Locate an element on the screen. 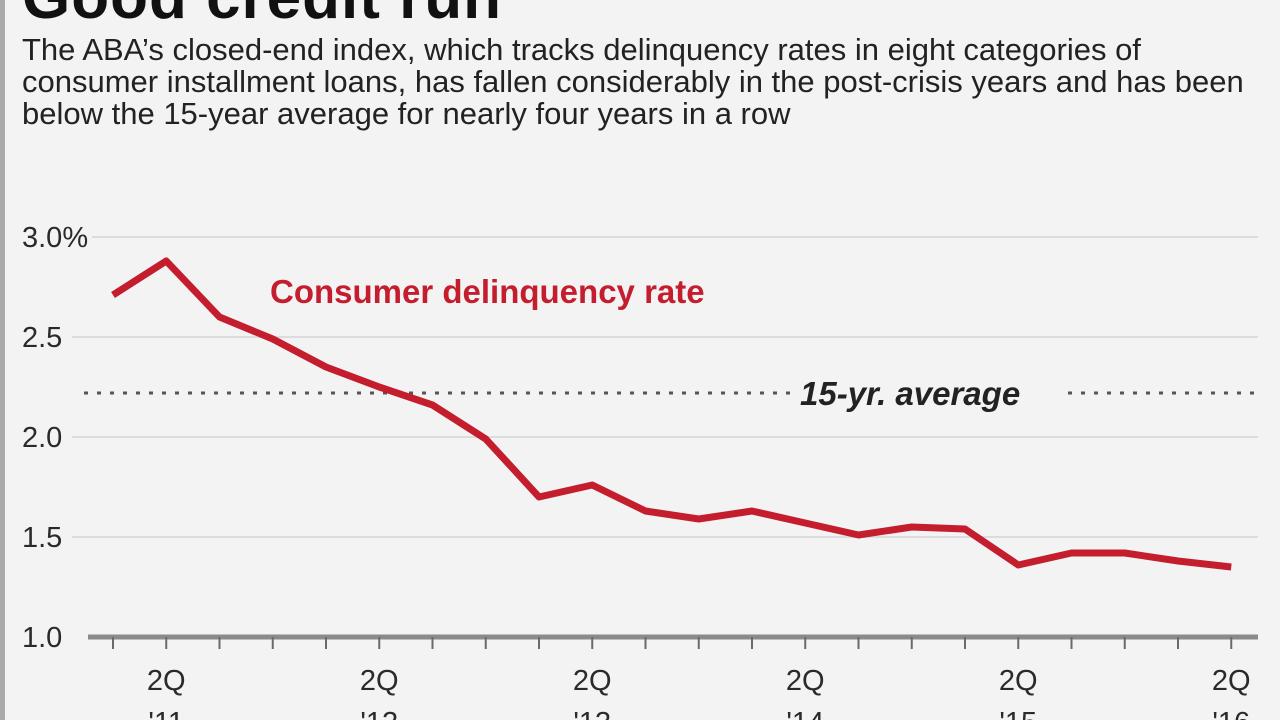 This screenshot has height=720, width=1280. frame-border is located at coordinates (2, 360).